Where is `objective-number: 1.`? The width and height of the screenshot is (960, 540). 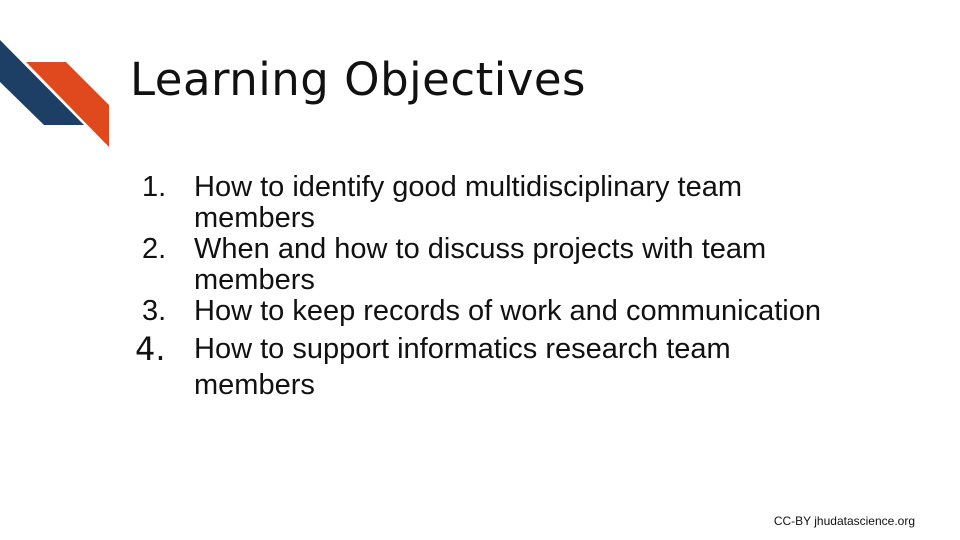
objective-number: 1. is located at coordinates (154, 187).